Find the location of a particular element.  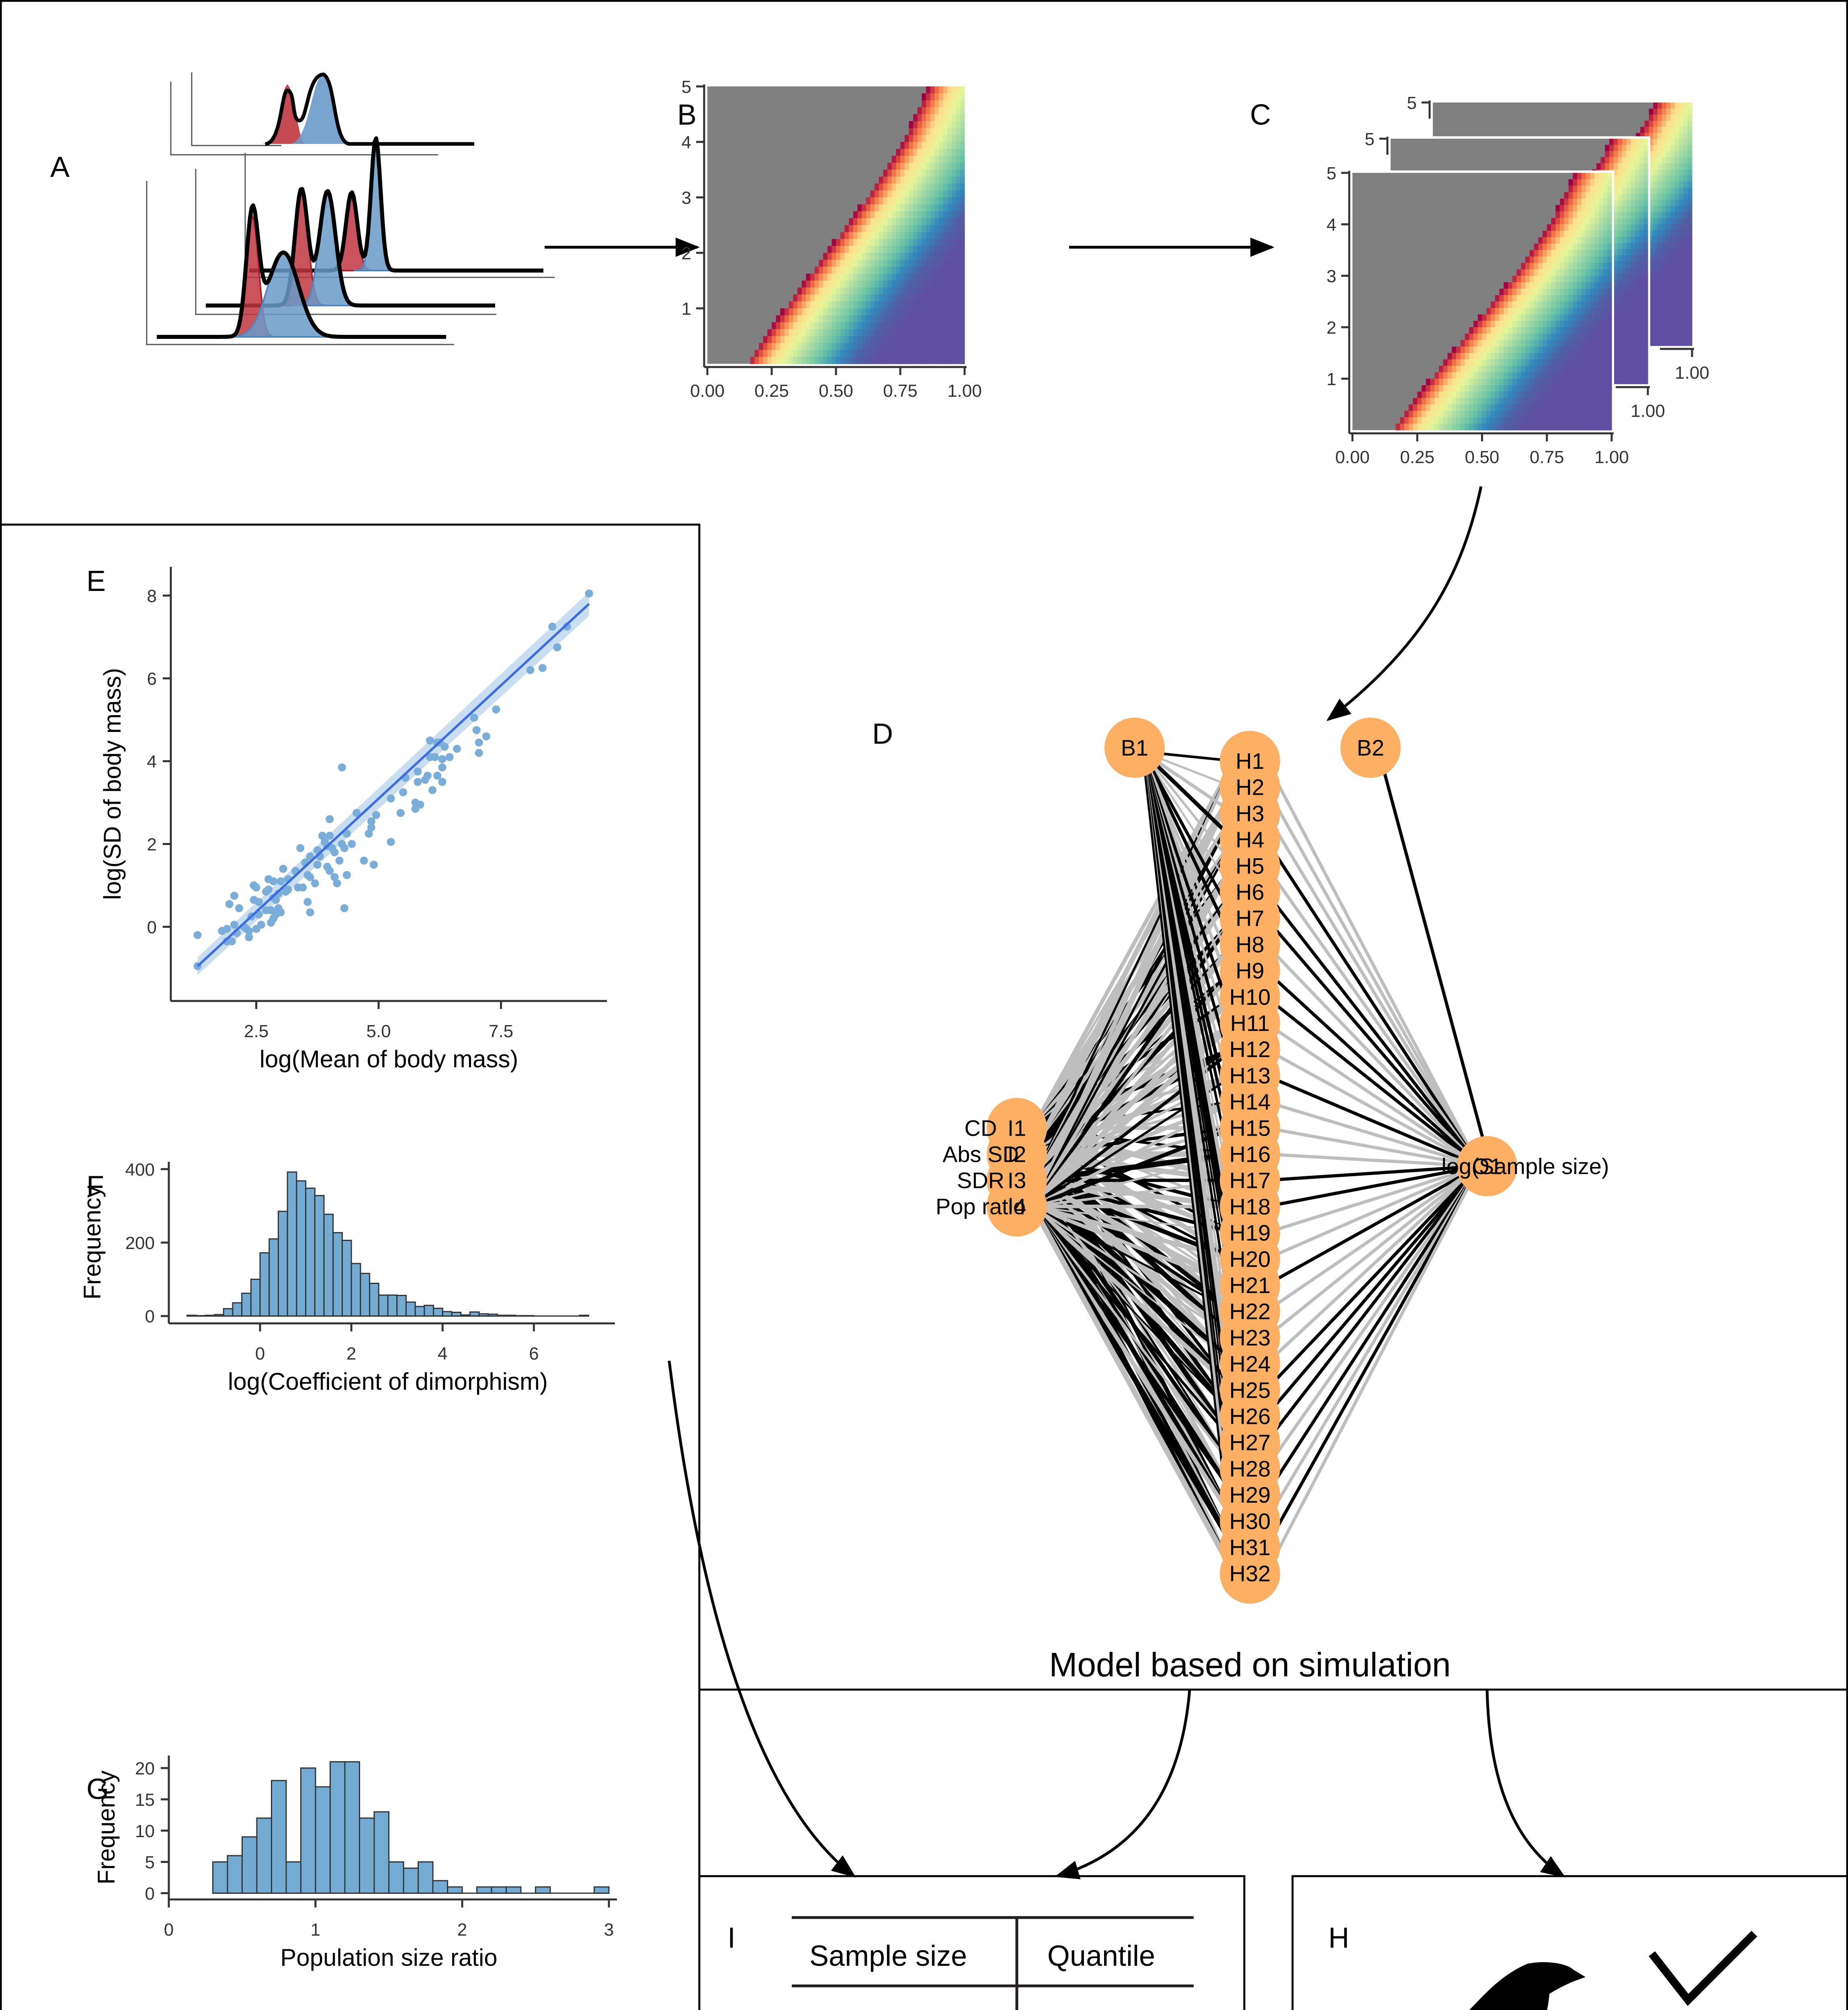

panel-label-e: E is located at coordinates (96, 581).